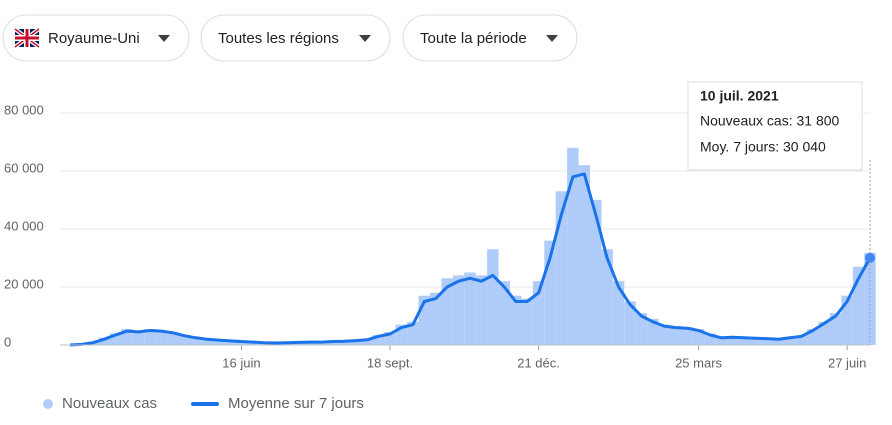 The height and width of the screenshot is (425, 892). I want to click on legend-label: Nouveaux cas, so click(109, 403).